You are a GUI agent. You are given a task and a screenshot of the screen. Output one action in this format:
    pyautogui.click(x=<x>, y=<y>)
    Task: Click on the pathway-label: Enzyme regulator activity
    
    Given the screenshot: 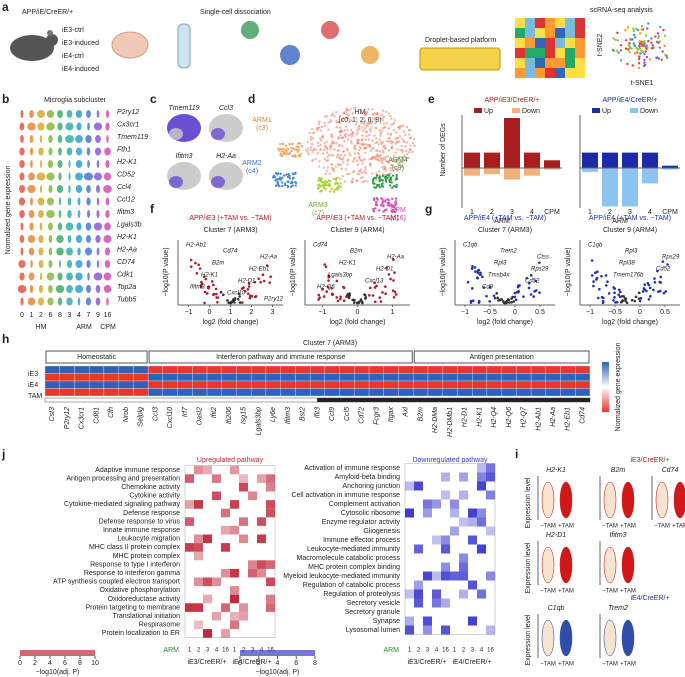 What is the action you would take?
    pyautogui.click(x=361, y=522)
    